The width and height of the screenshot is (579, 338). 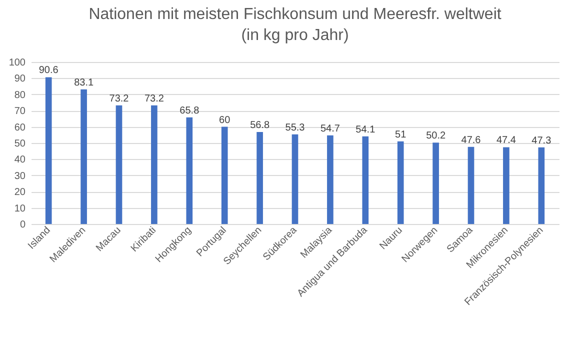 I want to click on y-tick-label: 50, so click(x=20, y=144).